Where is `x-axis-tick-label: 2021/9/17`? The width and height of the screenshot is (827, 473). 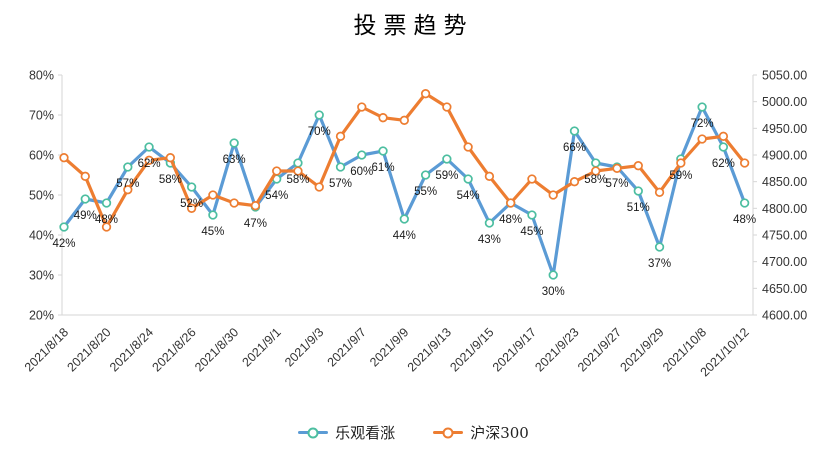 x-axis-tick-label: 2021/9/17 is located at coordinates (514, 349).